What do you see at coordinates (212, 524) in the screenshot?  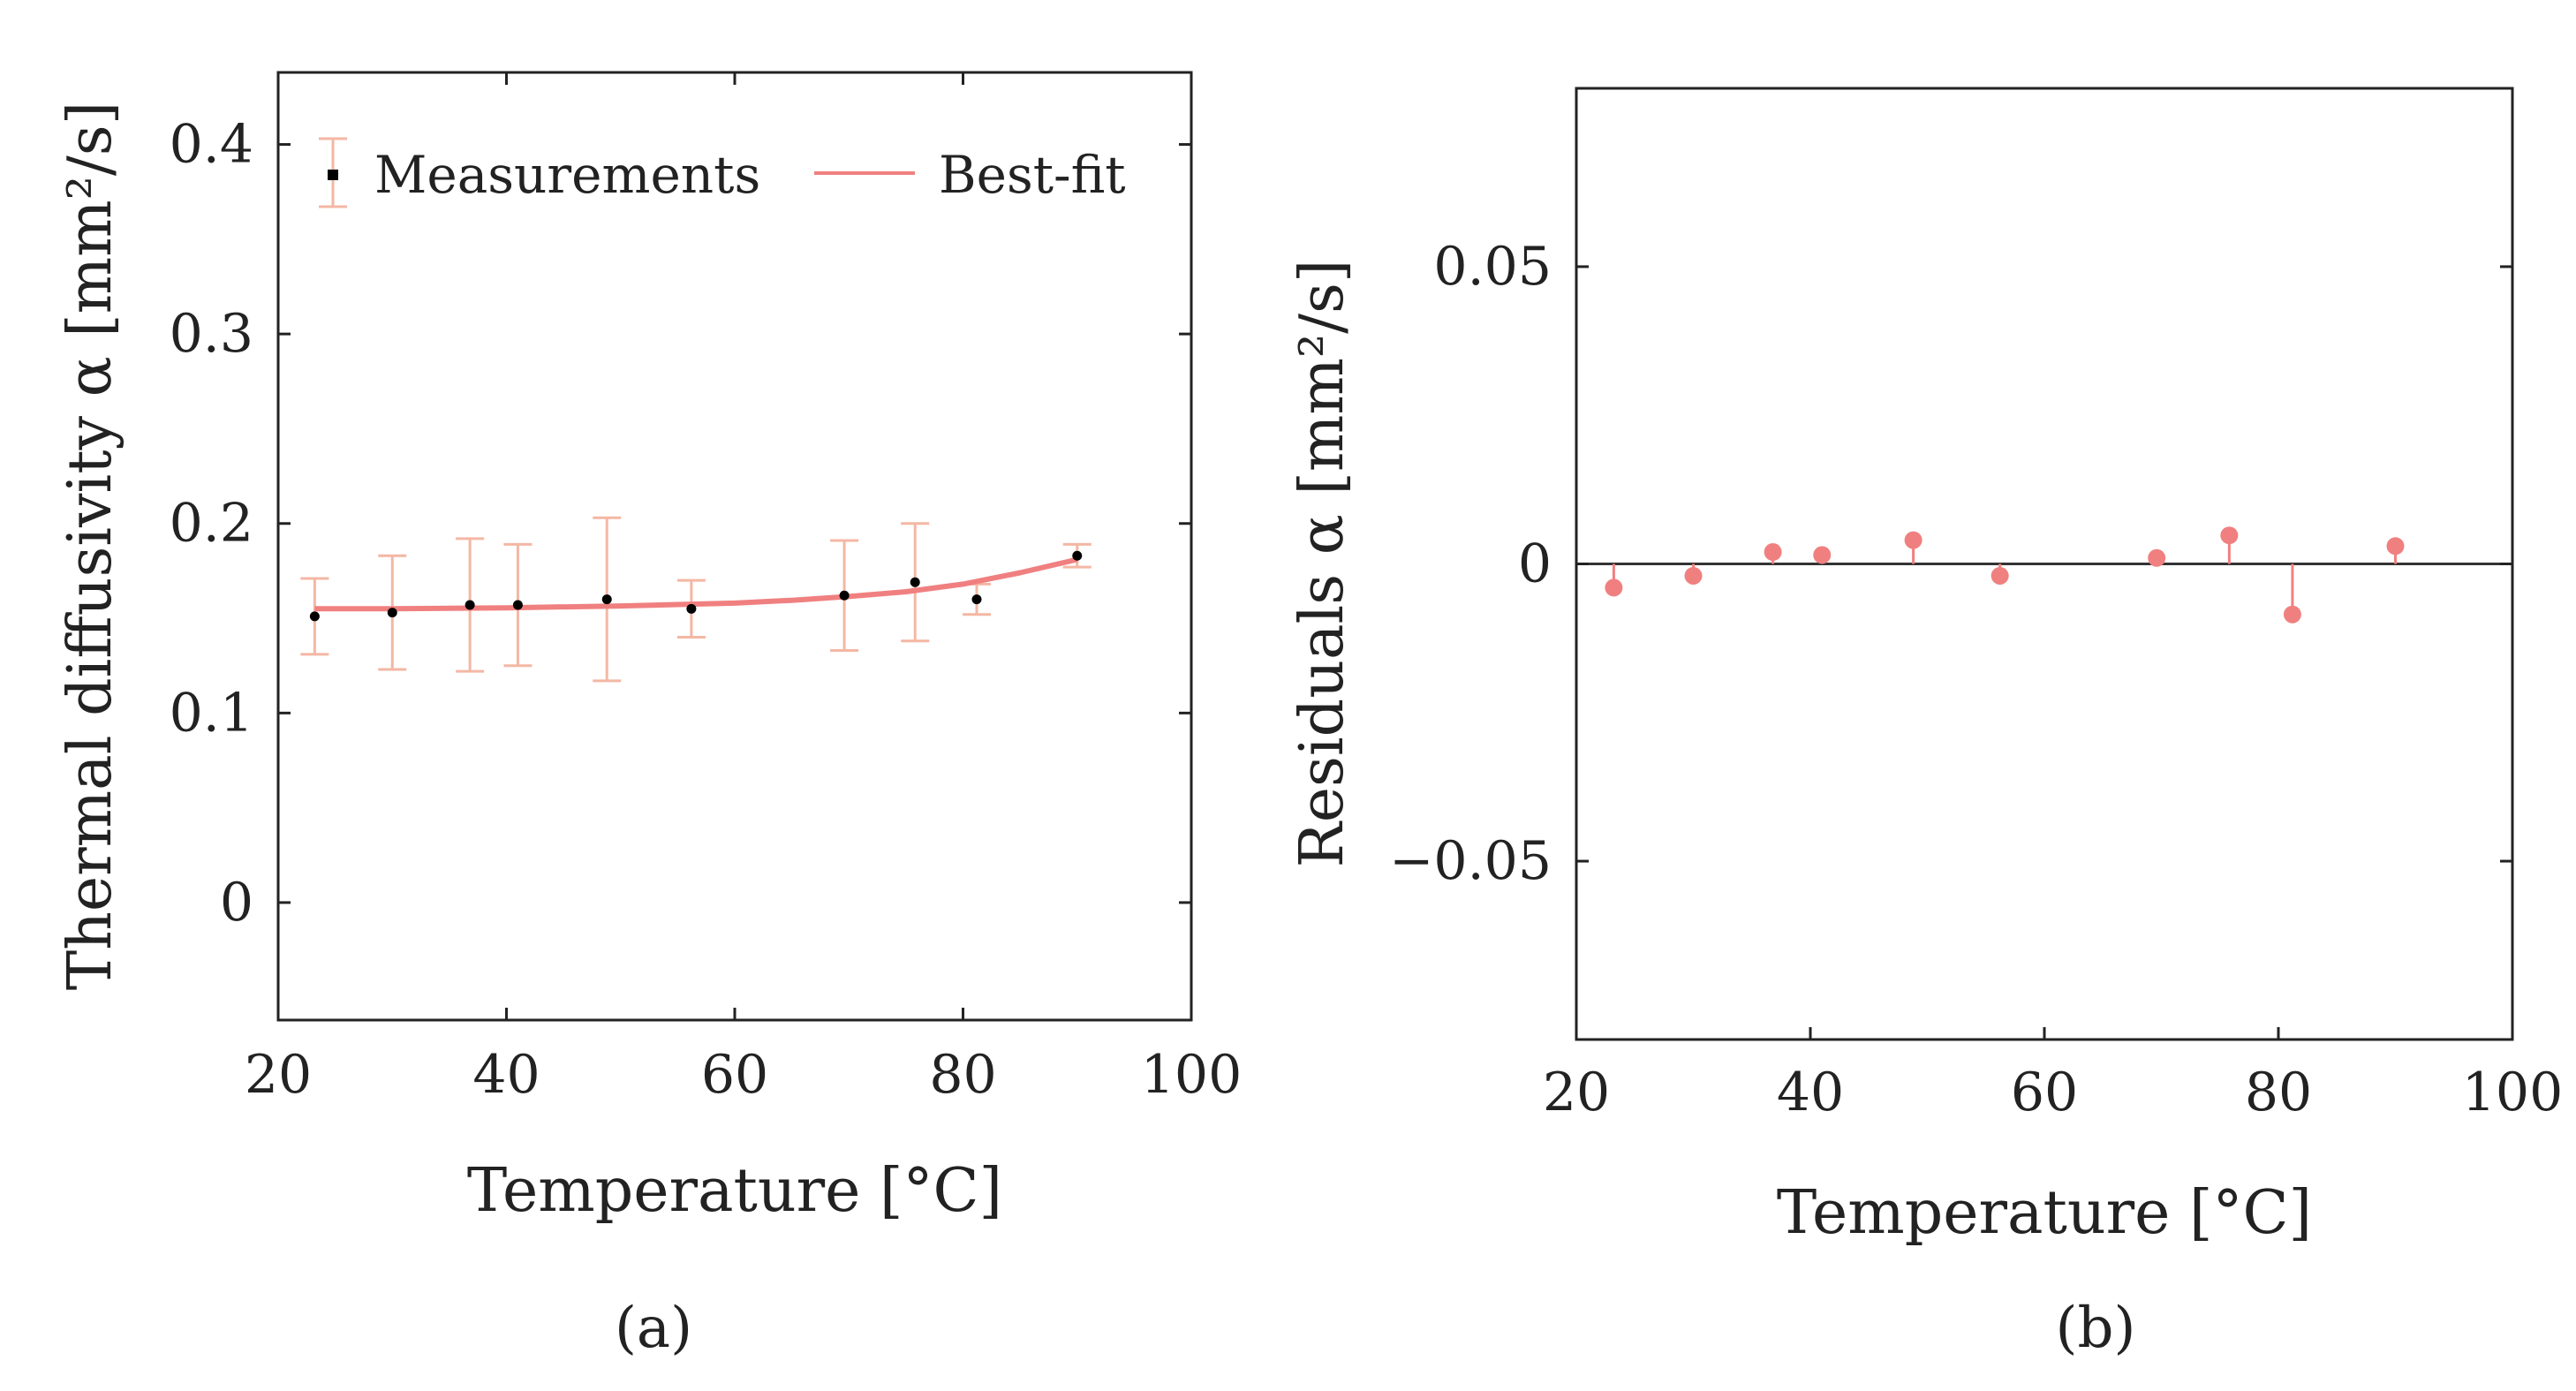 I see `panel-a-y-tick-label: 0.2` at bounding box center [212, 524].